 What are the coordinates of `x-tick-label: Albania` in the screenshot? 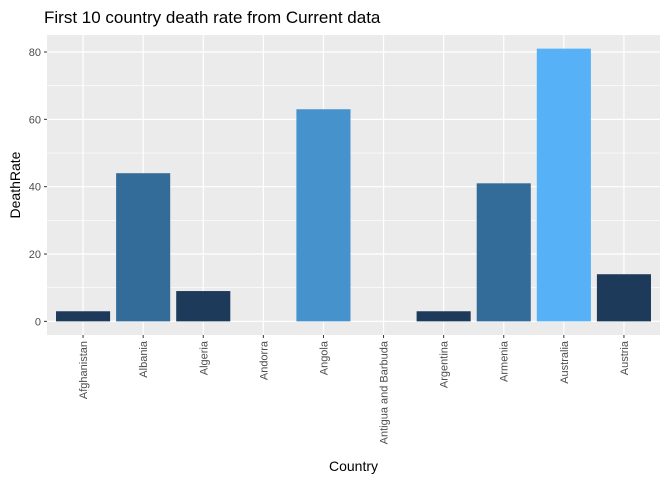 It's located at (144, 359).